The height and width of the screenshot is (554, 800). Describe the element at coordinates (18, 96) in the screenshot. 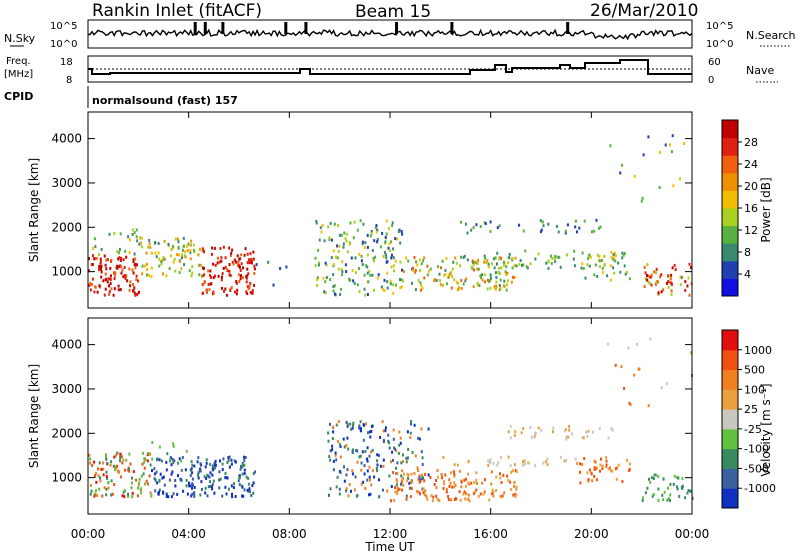

I see `cpid-label: CPID` at that location.